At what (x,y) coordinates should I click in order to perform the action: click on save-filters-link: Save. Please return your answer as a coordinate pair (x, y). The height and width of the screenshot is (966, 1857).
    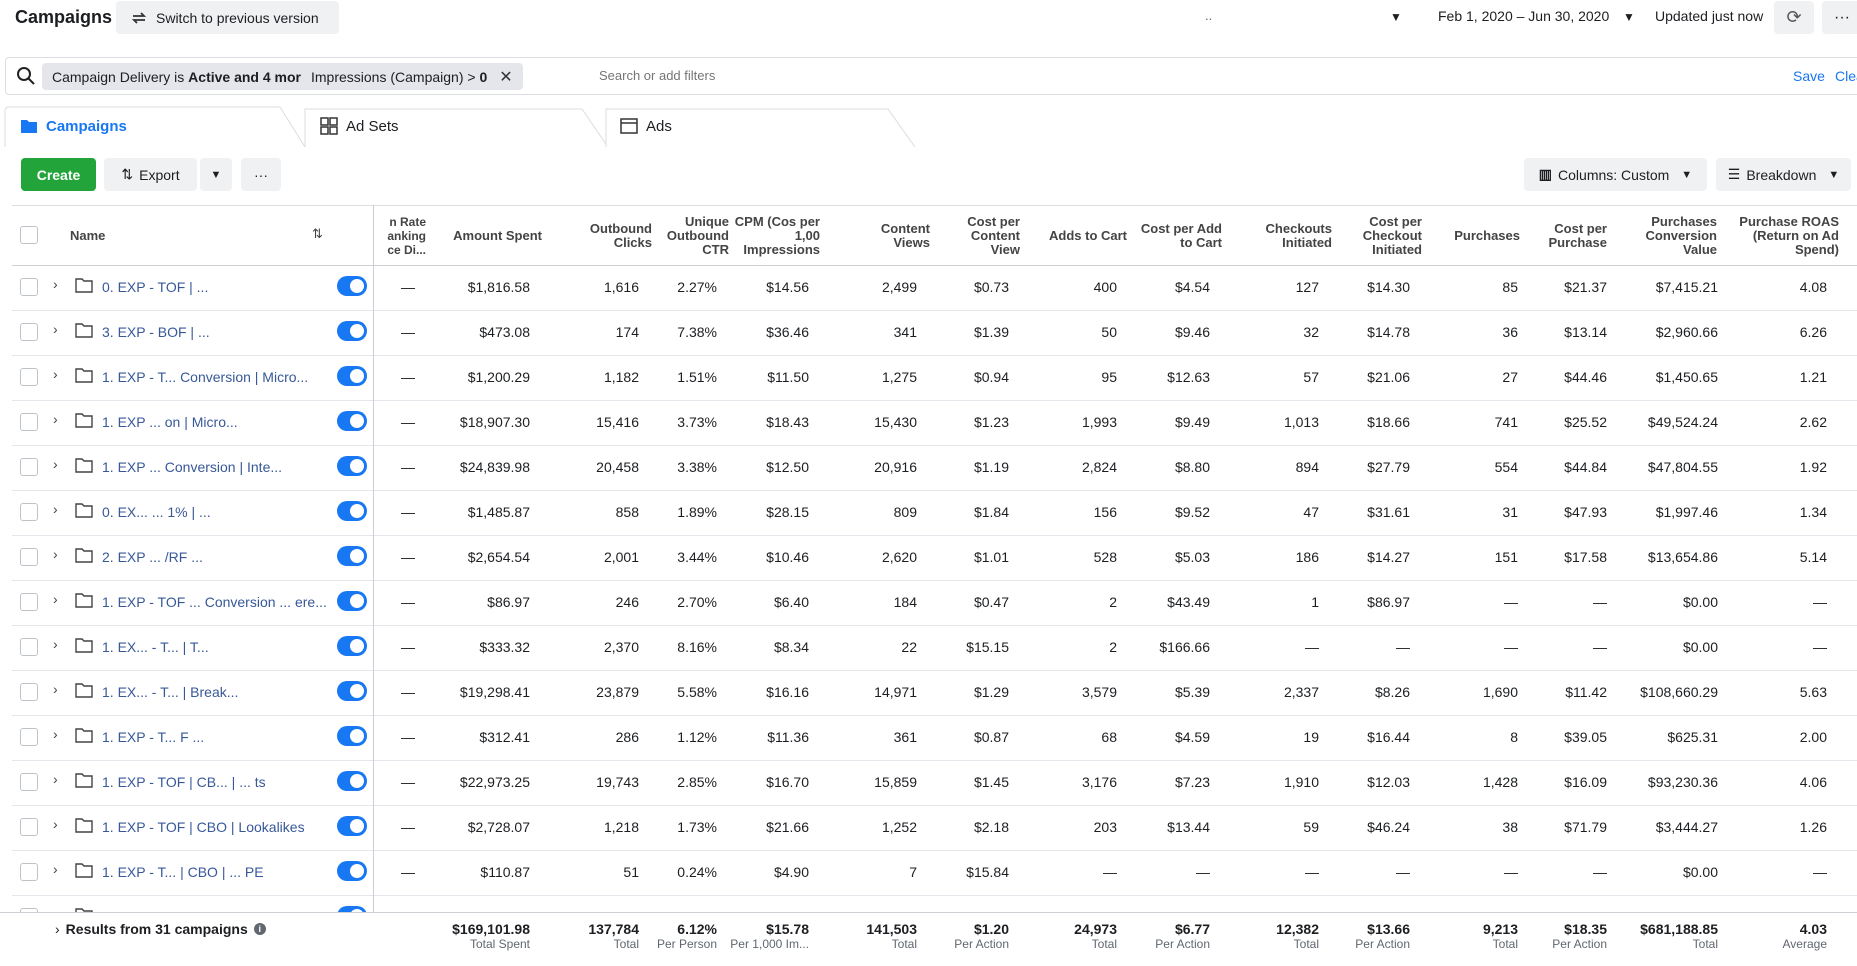
    Looking at the image, I should click on (1809, 76).